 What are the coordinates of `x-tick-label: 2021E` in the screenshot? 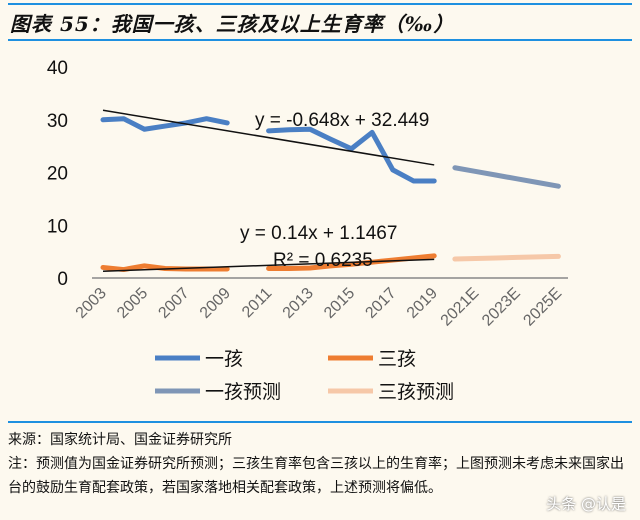 It's located at (460, 307).